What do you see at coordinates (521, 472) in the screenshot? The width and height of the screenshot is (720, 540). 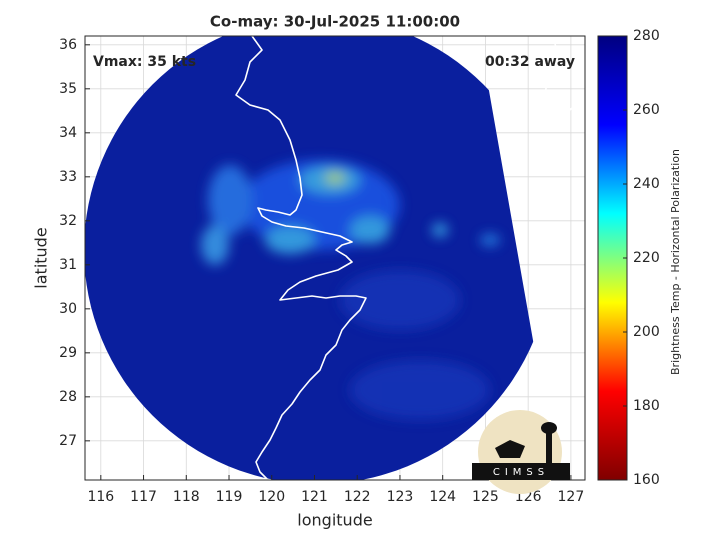 I see `logo-text: CIMSS` at bounding box center [521, 472].